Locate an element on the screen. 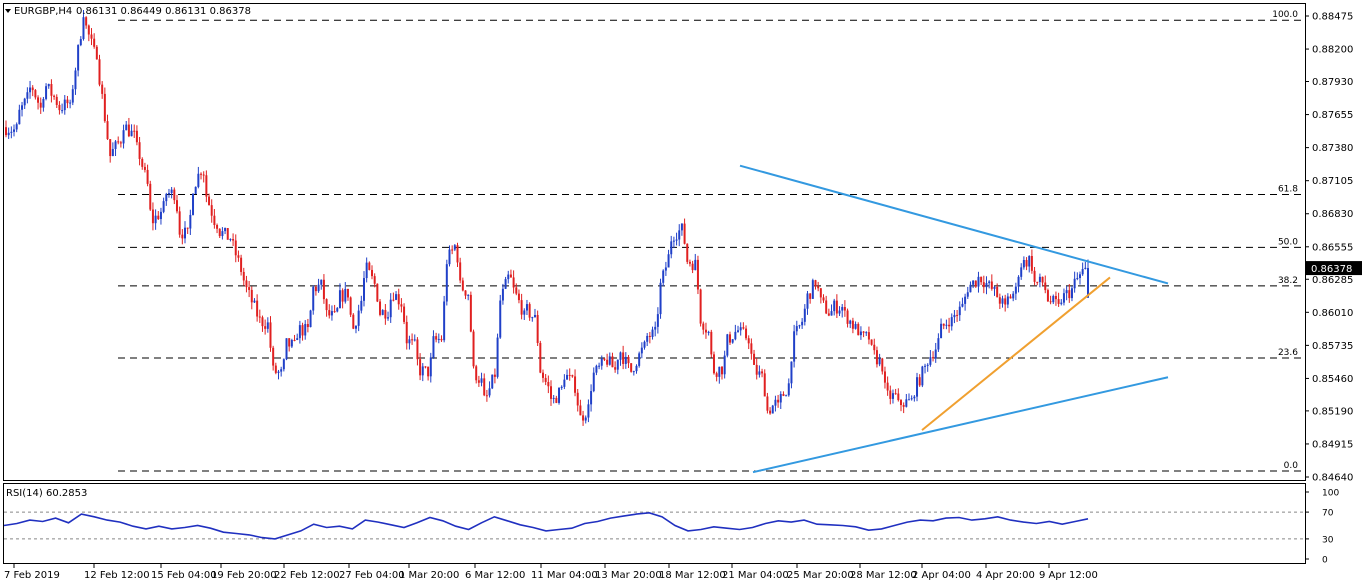  rsi-label: RSI(14) 60.2853 is located at coordinates (46, 493).